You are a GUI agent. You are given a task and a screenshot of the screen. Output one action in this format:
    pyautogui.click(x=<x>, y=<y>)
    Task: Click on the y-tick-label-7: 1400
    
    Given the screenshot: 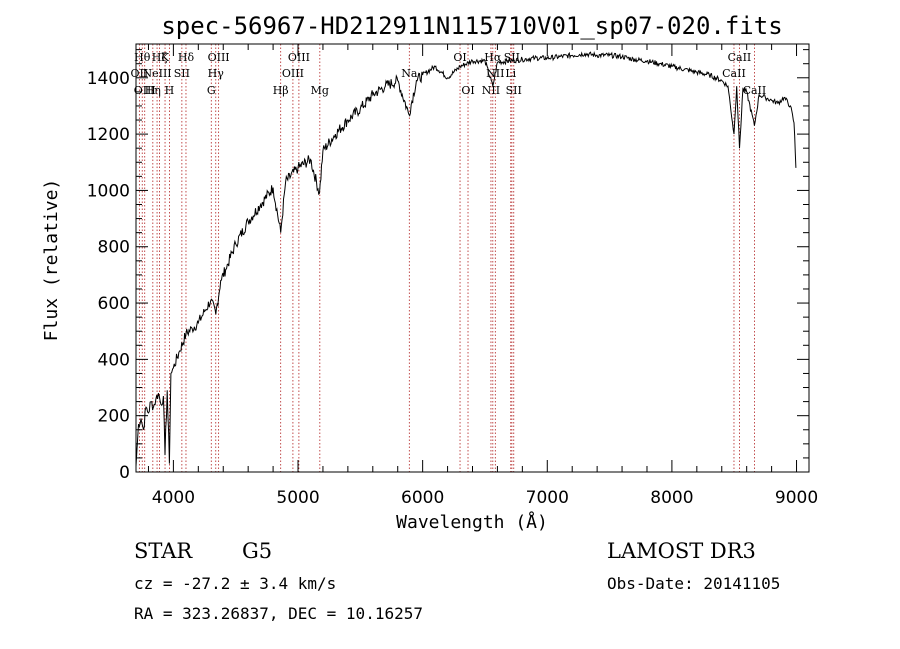 What is the action you would take?
    pyautogui.click(x=108, y=79)
    